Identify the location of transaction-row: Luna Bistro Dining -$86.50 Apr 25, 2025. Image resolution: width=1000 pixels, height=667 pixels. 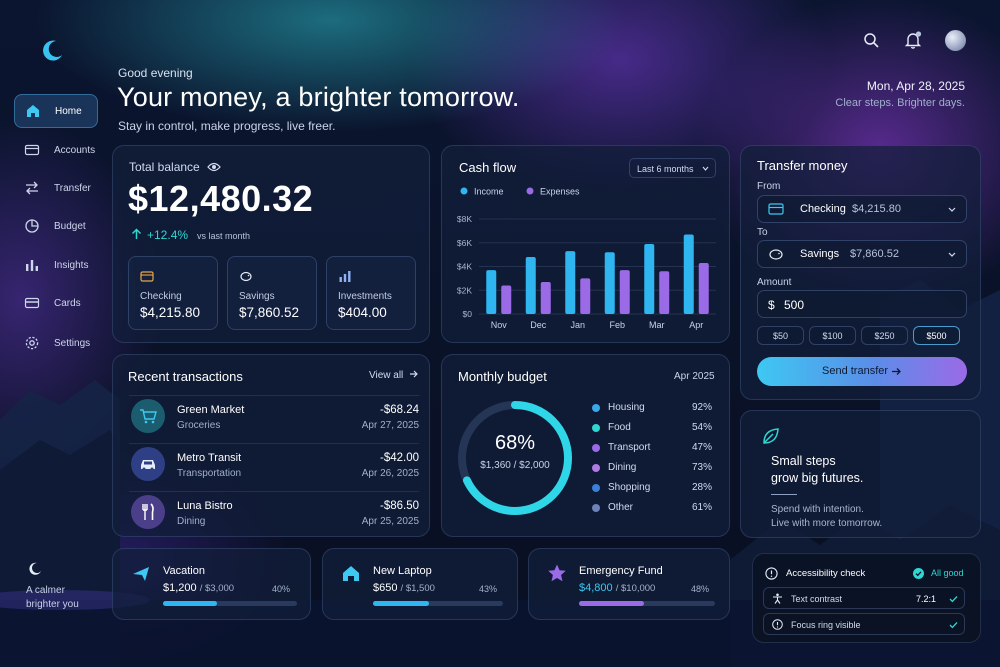
(274, 514).